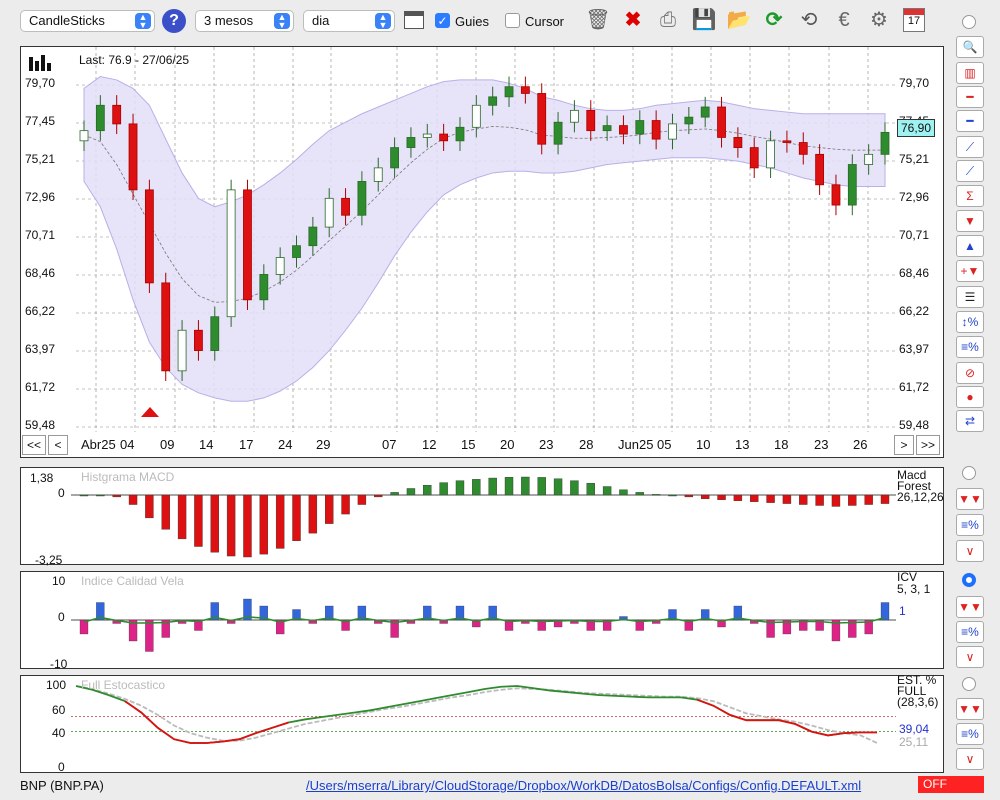 Image resolution: width=1000 pixels, height=800 pixels. I want to click on stoch-signal-icon: ▼▼, so click(970, 709).